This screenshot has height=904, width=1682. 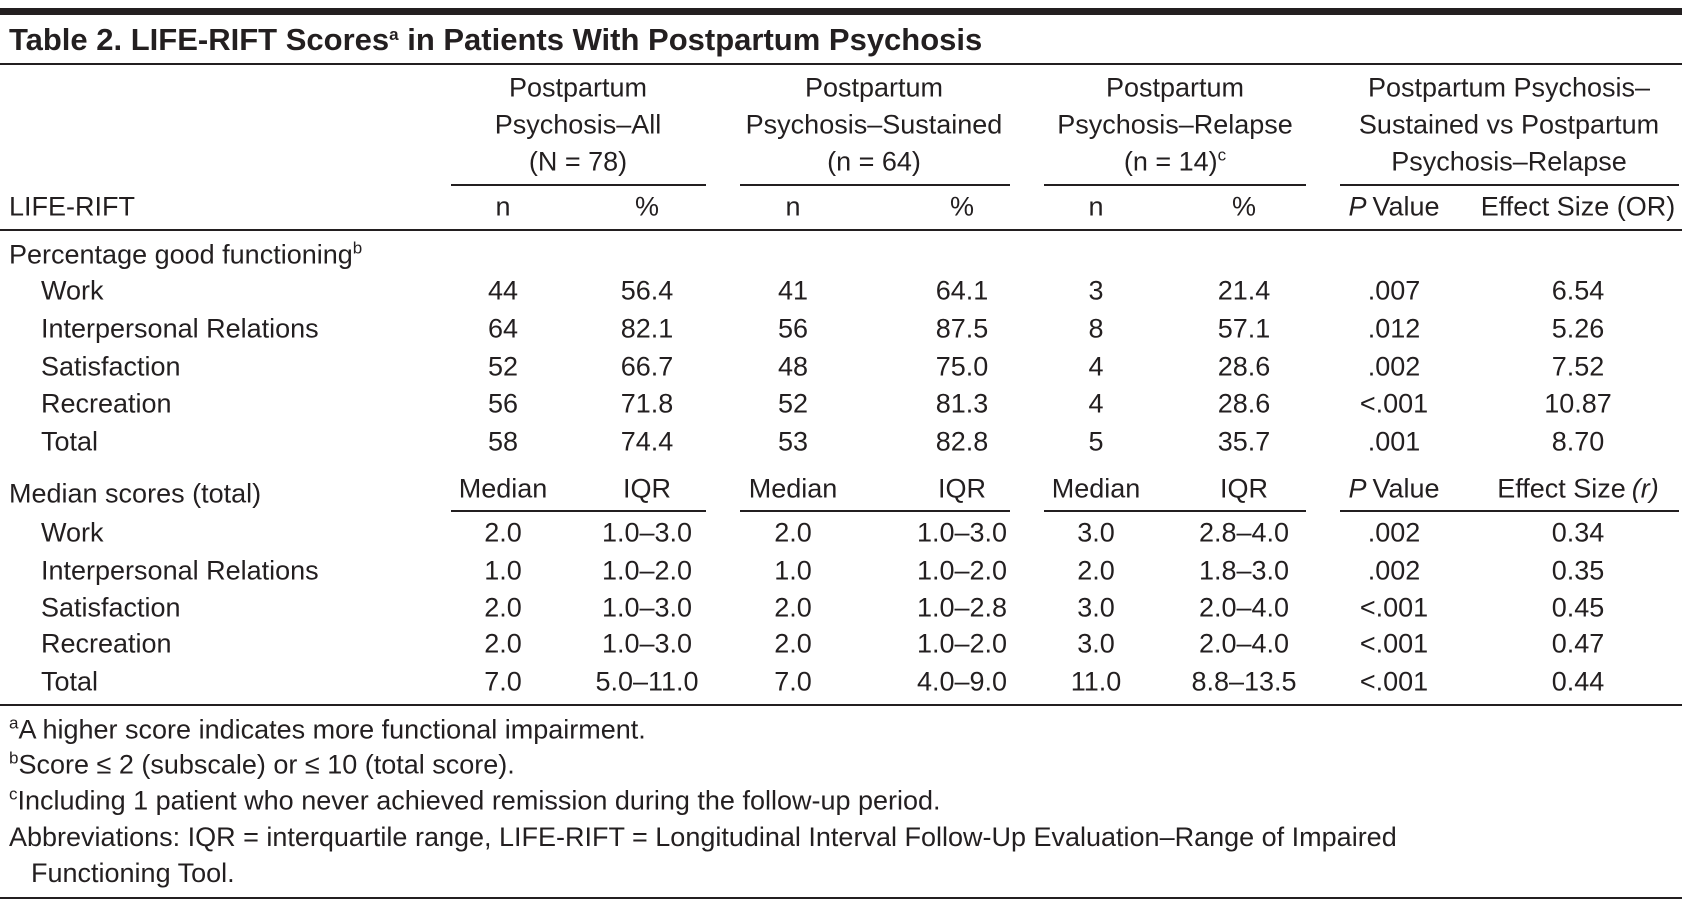 I want to click on cell: 41, so click(x=793, y=290).